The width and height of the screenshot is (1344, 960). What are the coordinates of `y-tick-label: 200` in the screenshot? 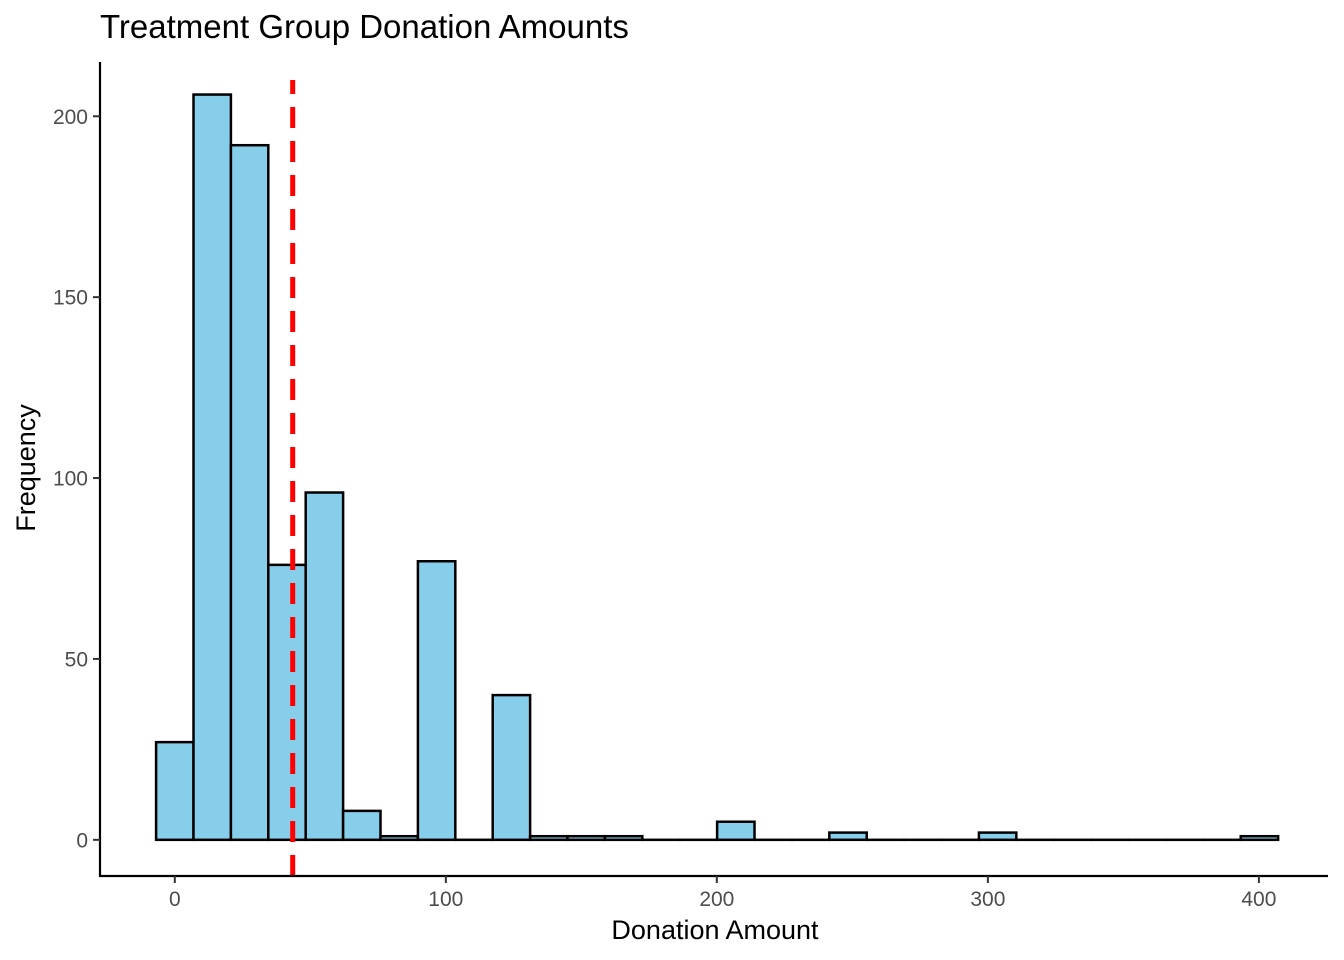 It's located at (70, 117).